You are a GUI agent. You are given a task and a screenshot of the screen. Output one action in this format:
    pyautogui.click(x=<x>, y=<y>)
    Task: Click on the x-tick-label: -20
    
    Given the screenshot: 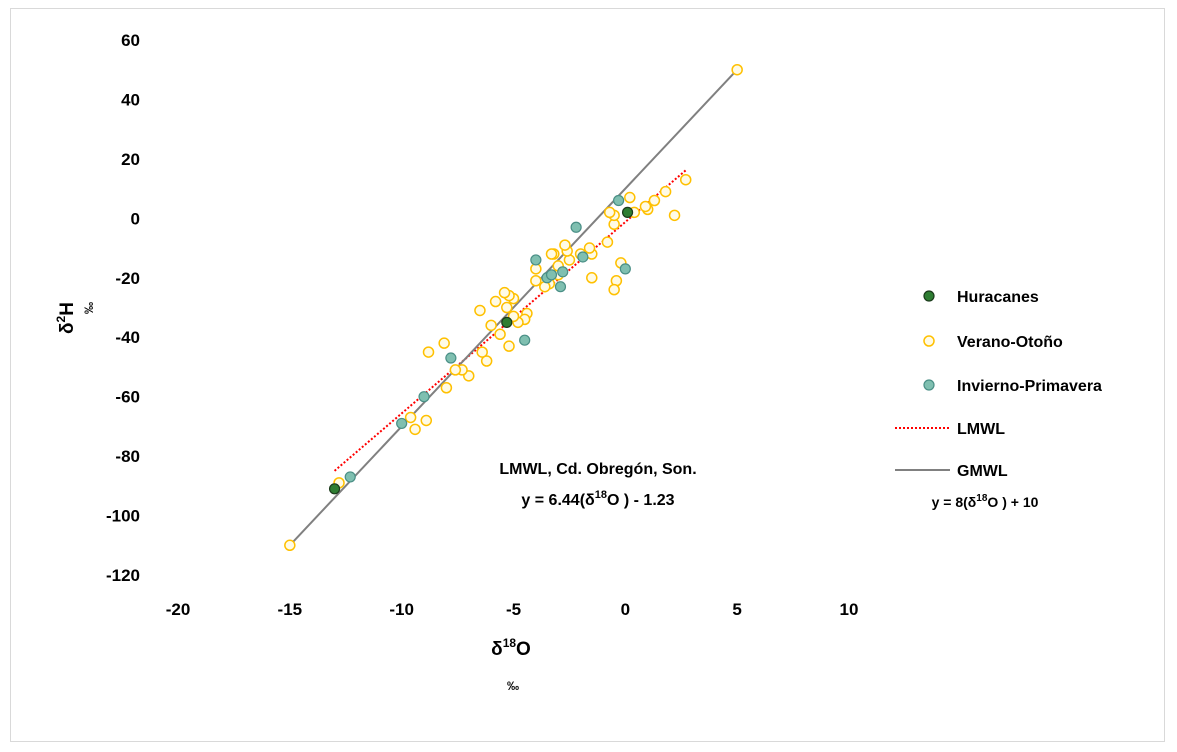 What is the action you would take?
    pyautogui.click(x=178, y=609)
    